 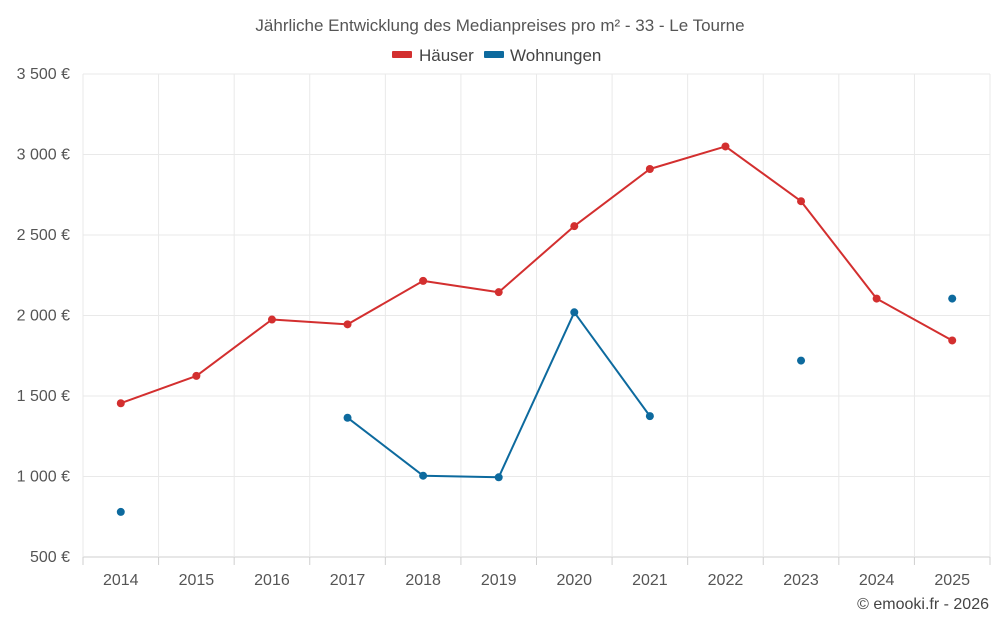 I want to click on x-tick-label: 2018, so click(x=423, y=580).